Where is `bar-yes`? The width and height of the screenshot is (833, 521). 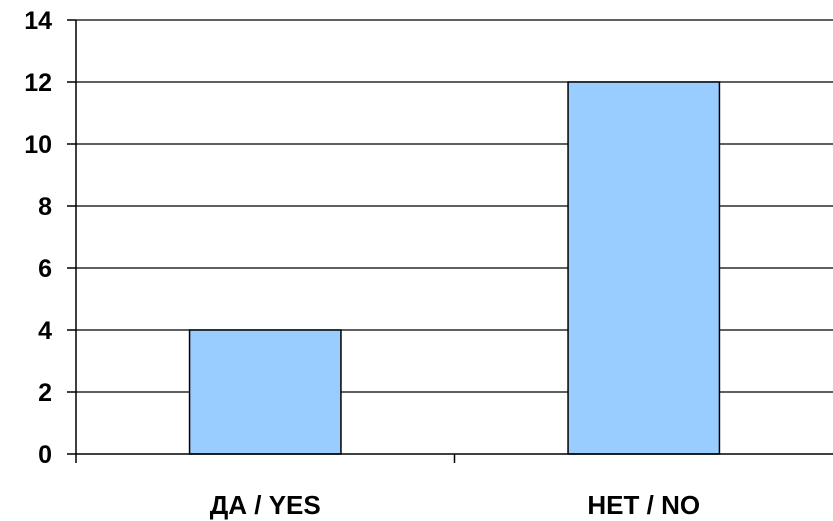
bar-yes is located at coordinates (265, 392).